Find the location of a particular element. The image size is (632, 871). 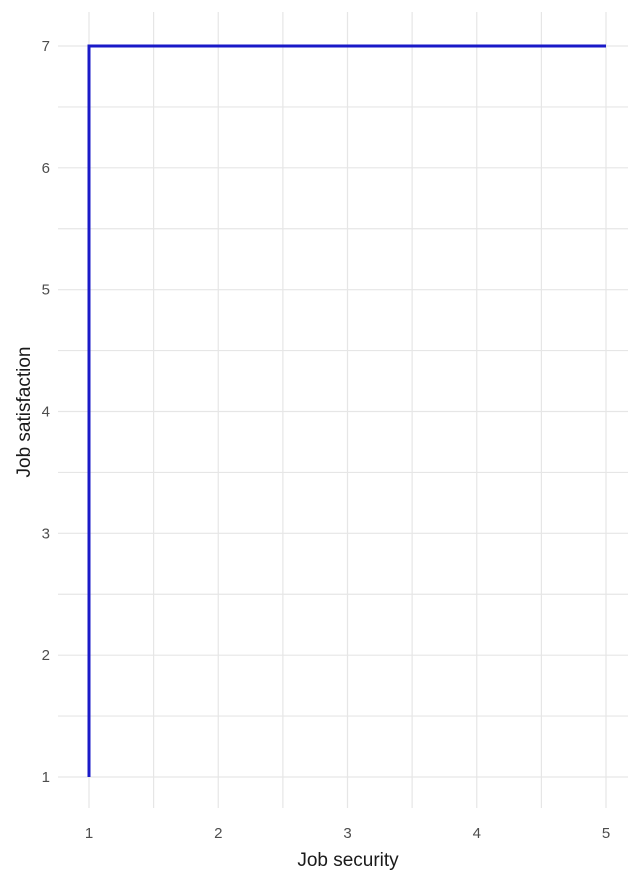

x-tick-label: 1 is located at coordinates (89, 833).